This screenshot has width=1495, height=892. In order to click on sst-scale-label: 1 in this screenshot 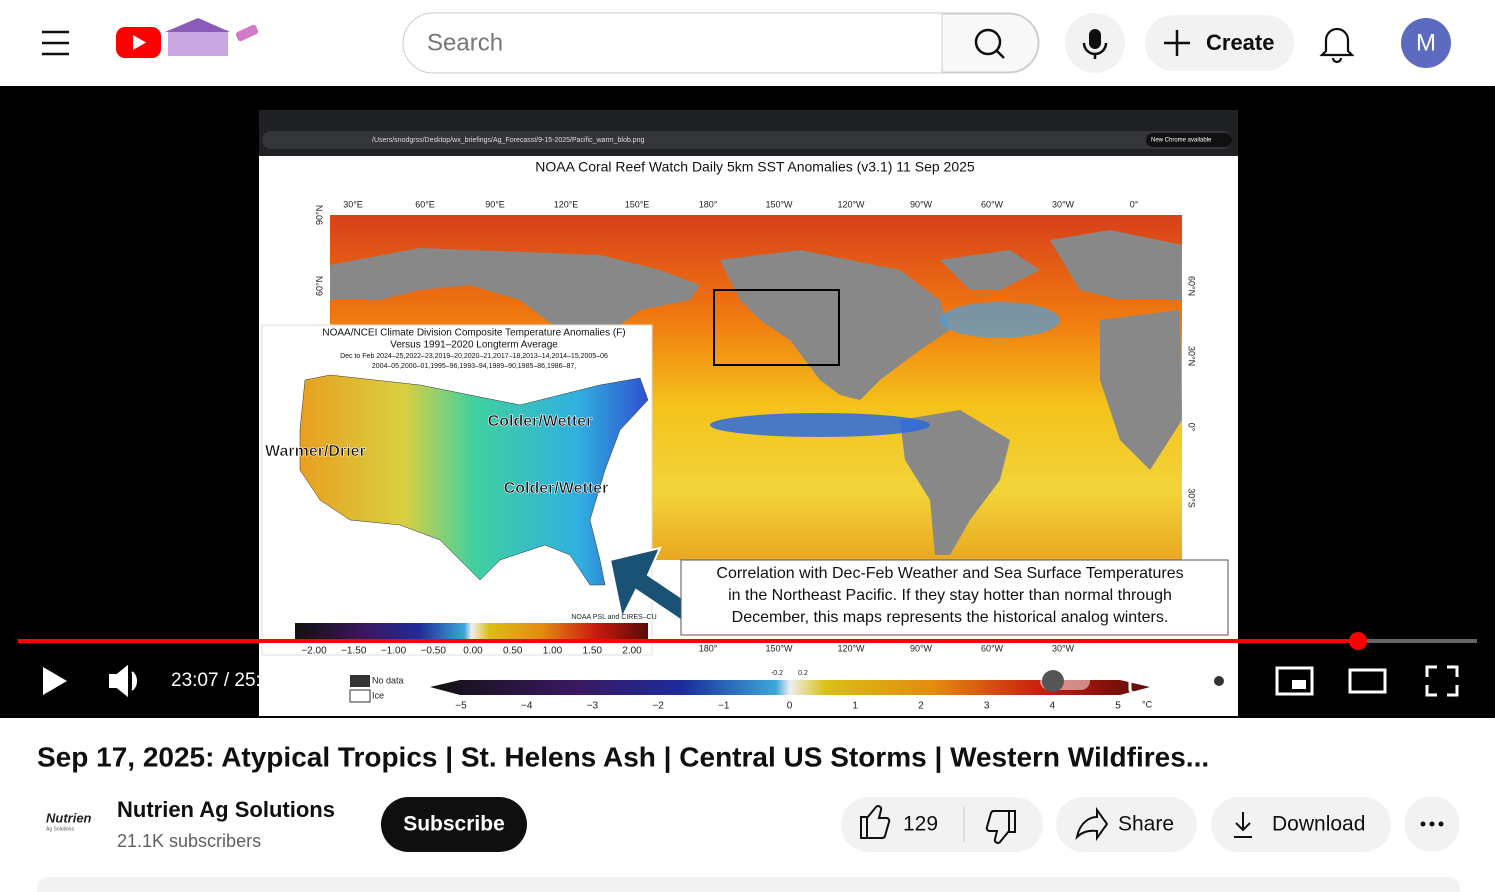, I will do `click(855, 706)`.